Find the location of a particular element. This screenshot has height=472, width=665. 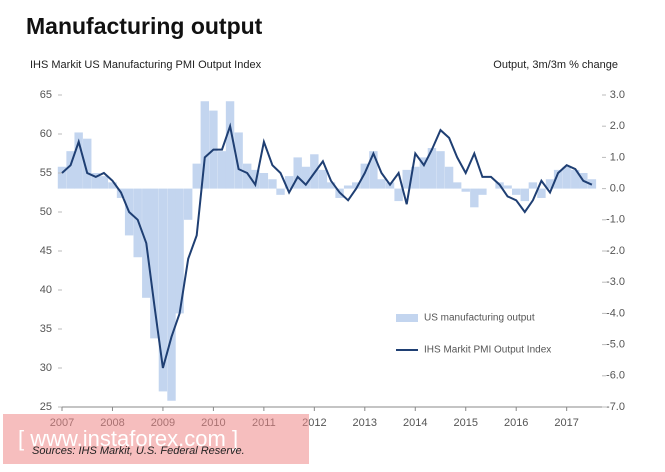

y2-tick-label: -6.0 is located at coordinates (615, 376).